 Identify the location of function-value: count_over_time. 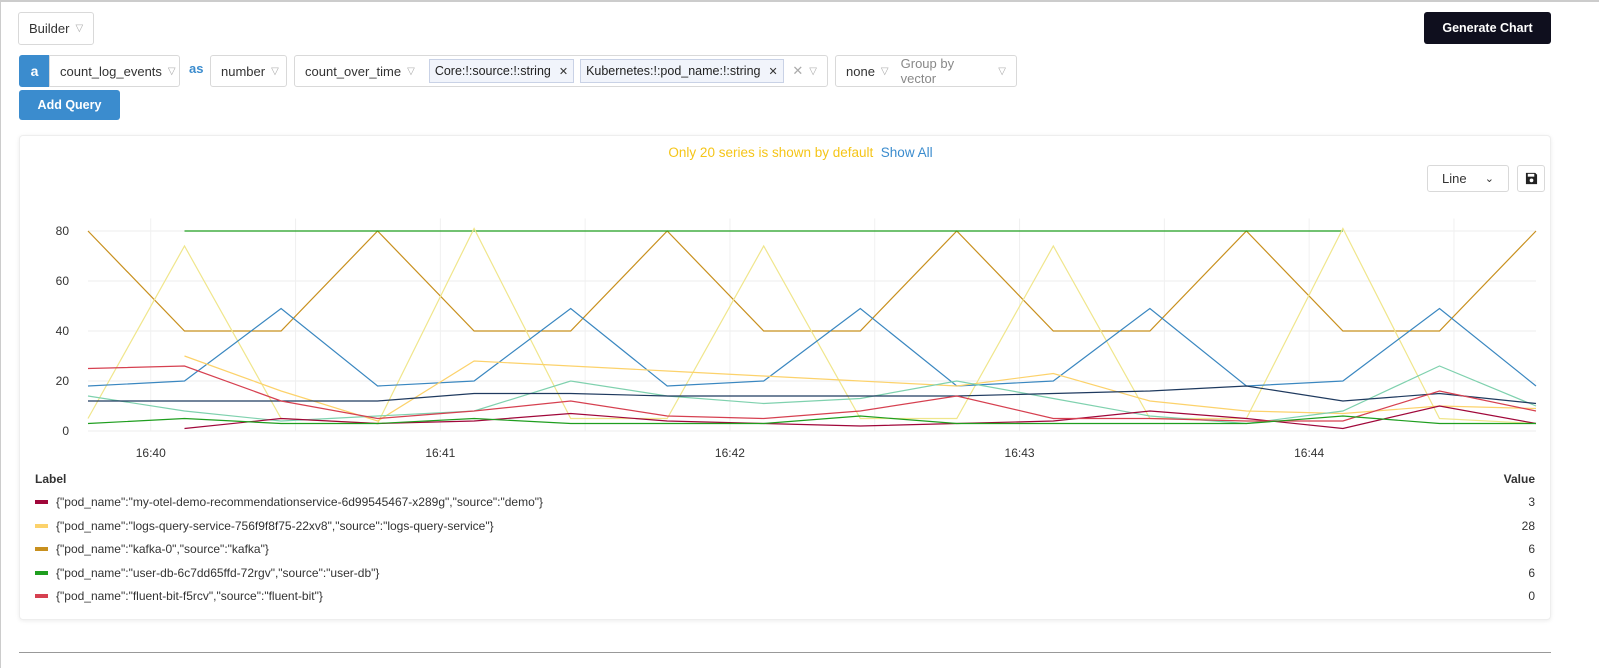
(353, 71).